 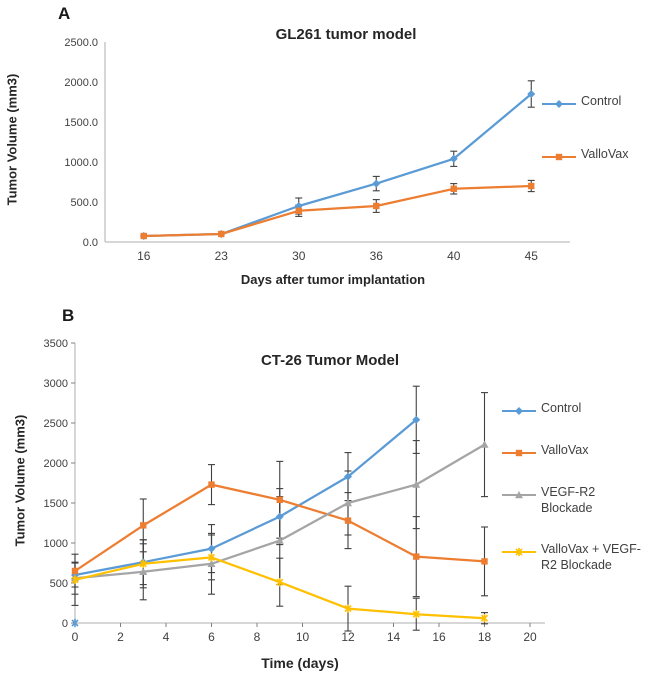 I want to click on y-tick-label: 2000, so click(x=56, y=464).